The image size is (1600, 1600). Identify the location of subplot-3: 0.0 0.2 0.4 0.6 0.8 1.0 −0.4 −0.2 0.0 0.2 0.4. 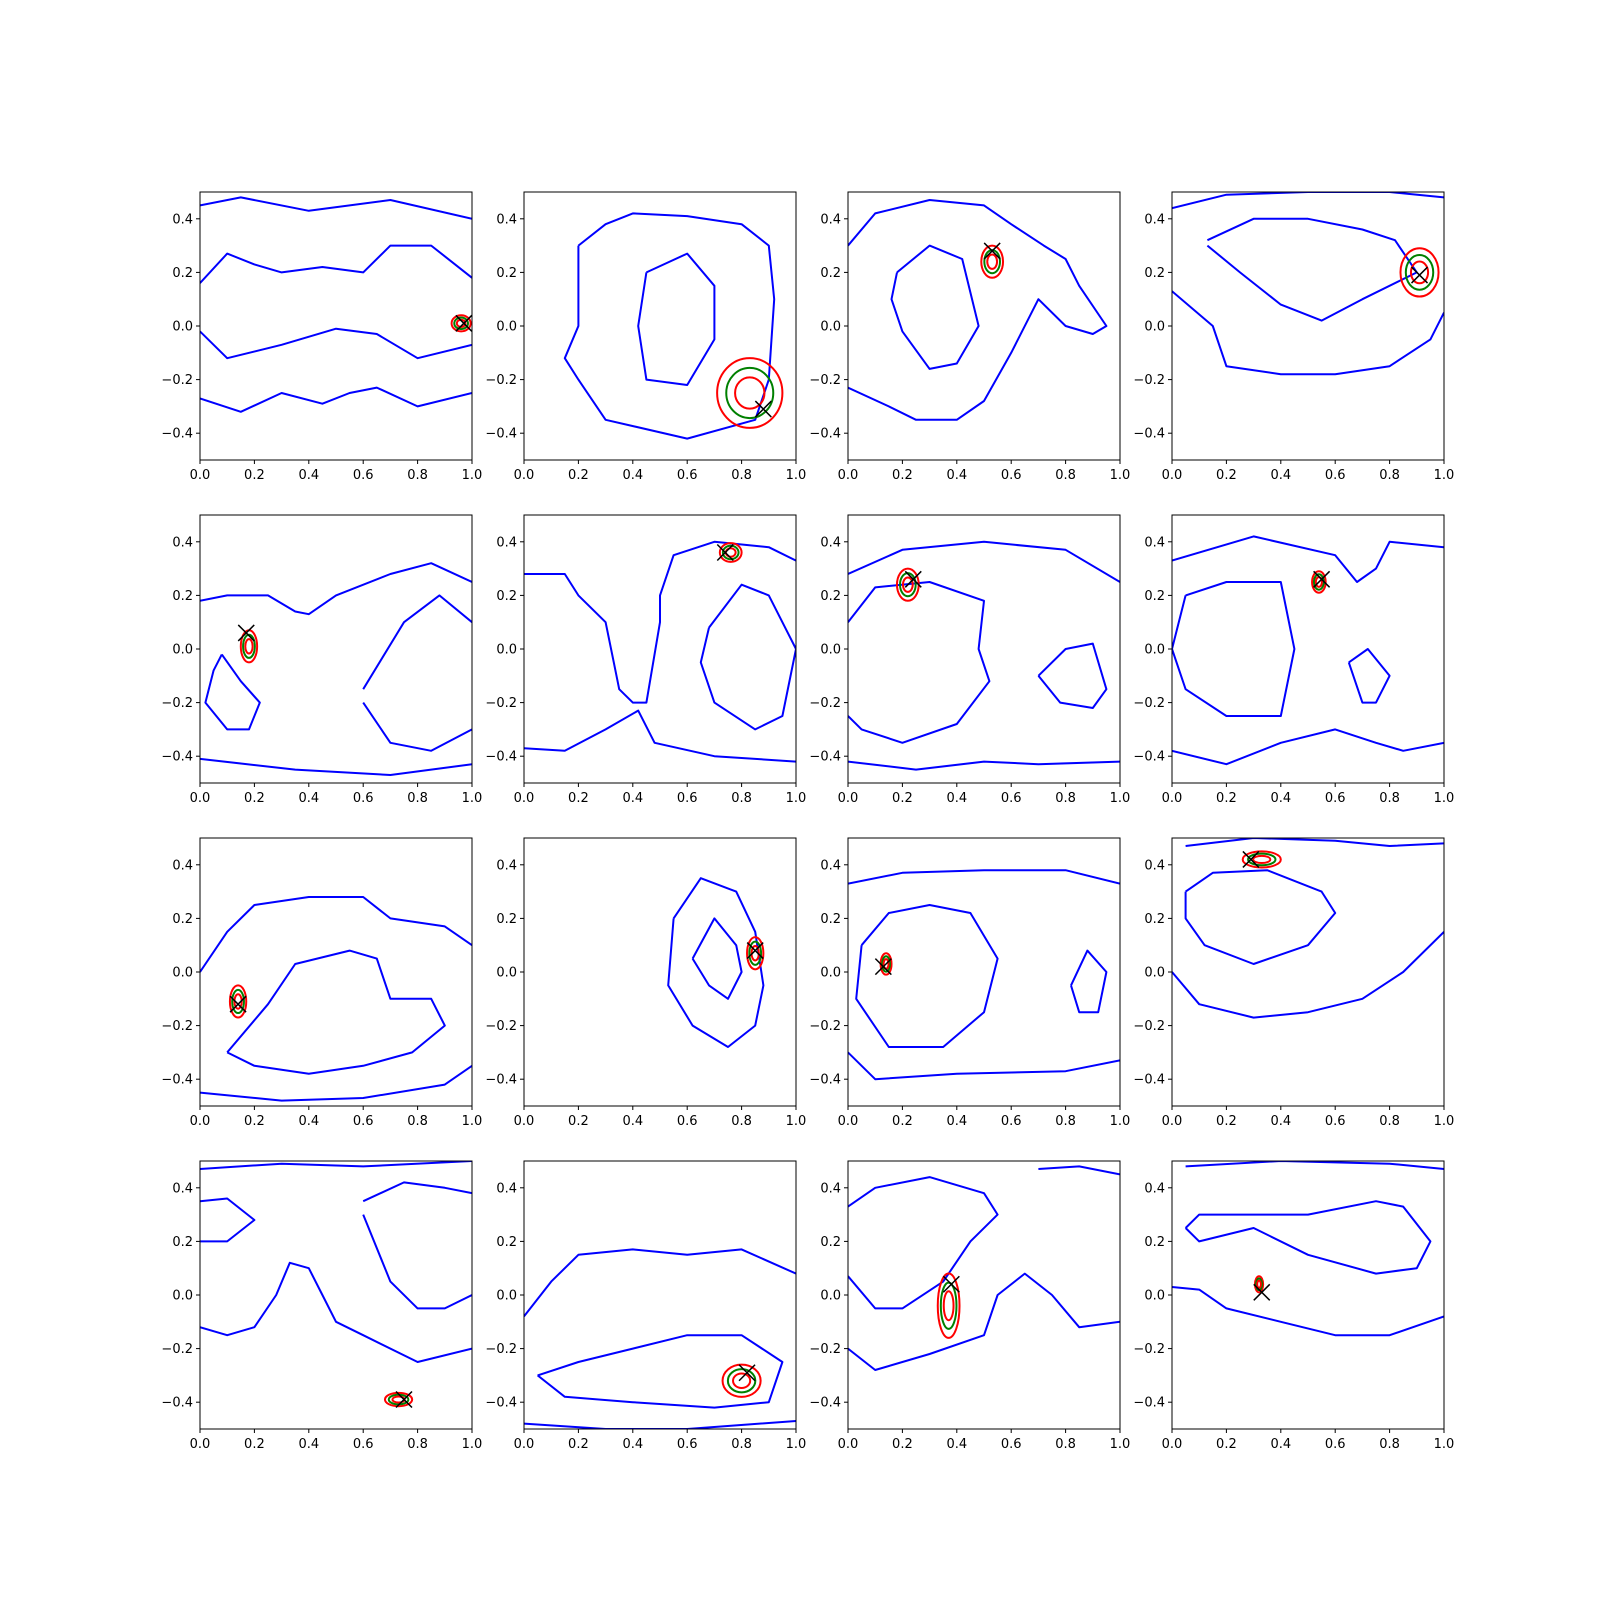
(969, 337).